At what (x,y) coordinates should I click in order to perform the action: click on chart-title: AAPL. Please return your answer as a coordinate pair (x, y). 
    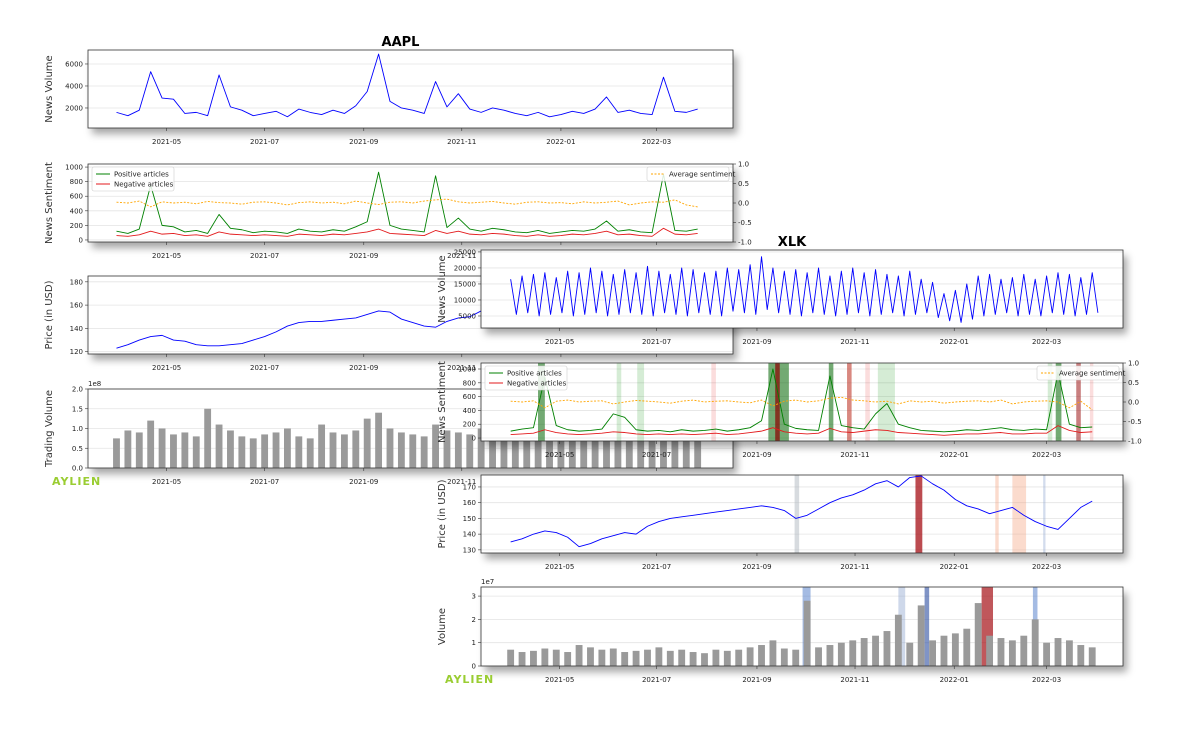
    Looking at the image, I should click on (401, 42).